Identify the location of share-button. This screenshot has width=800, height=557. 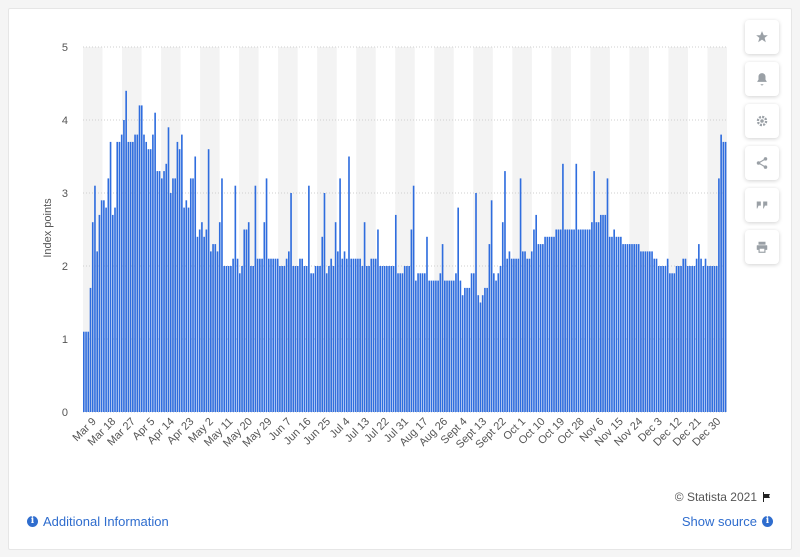
(762, 163).